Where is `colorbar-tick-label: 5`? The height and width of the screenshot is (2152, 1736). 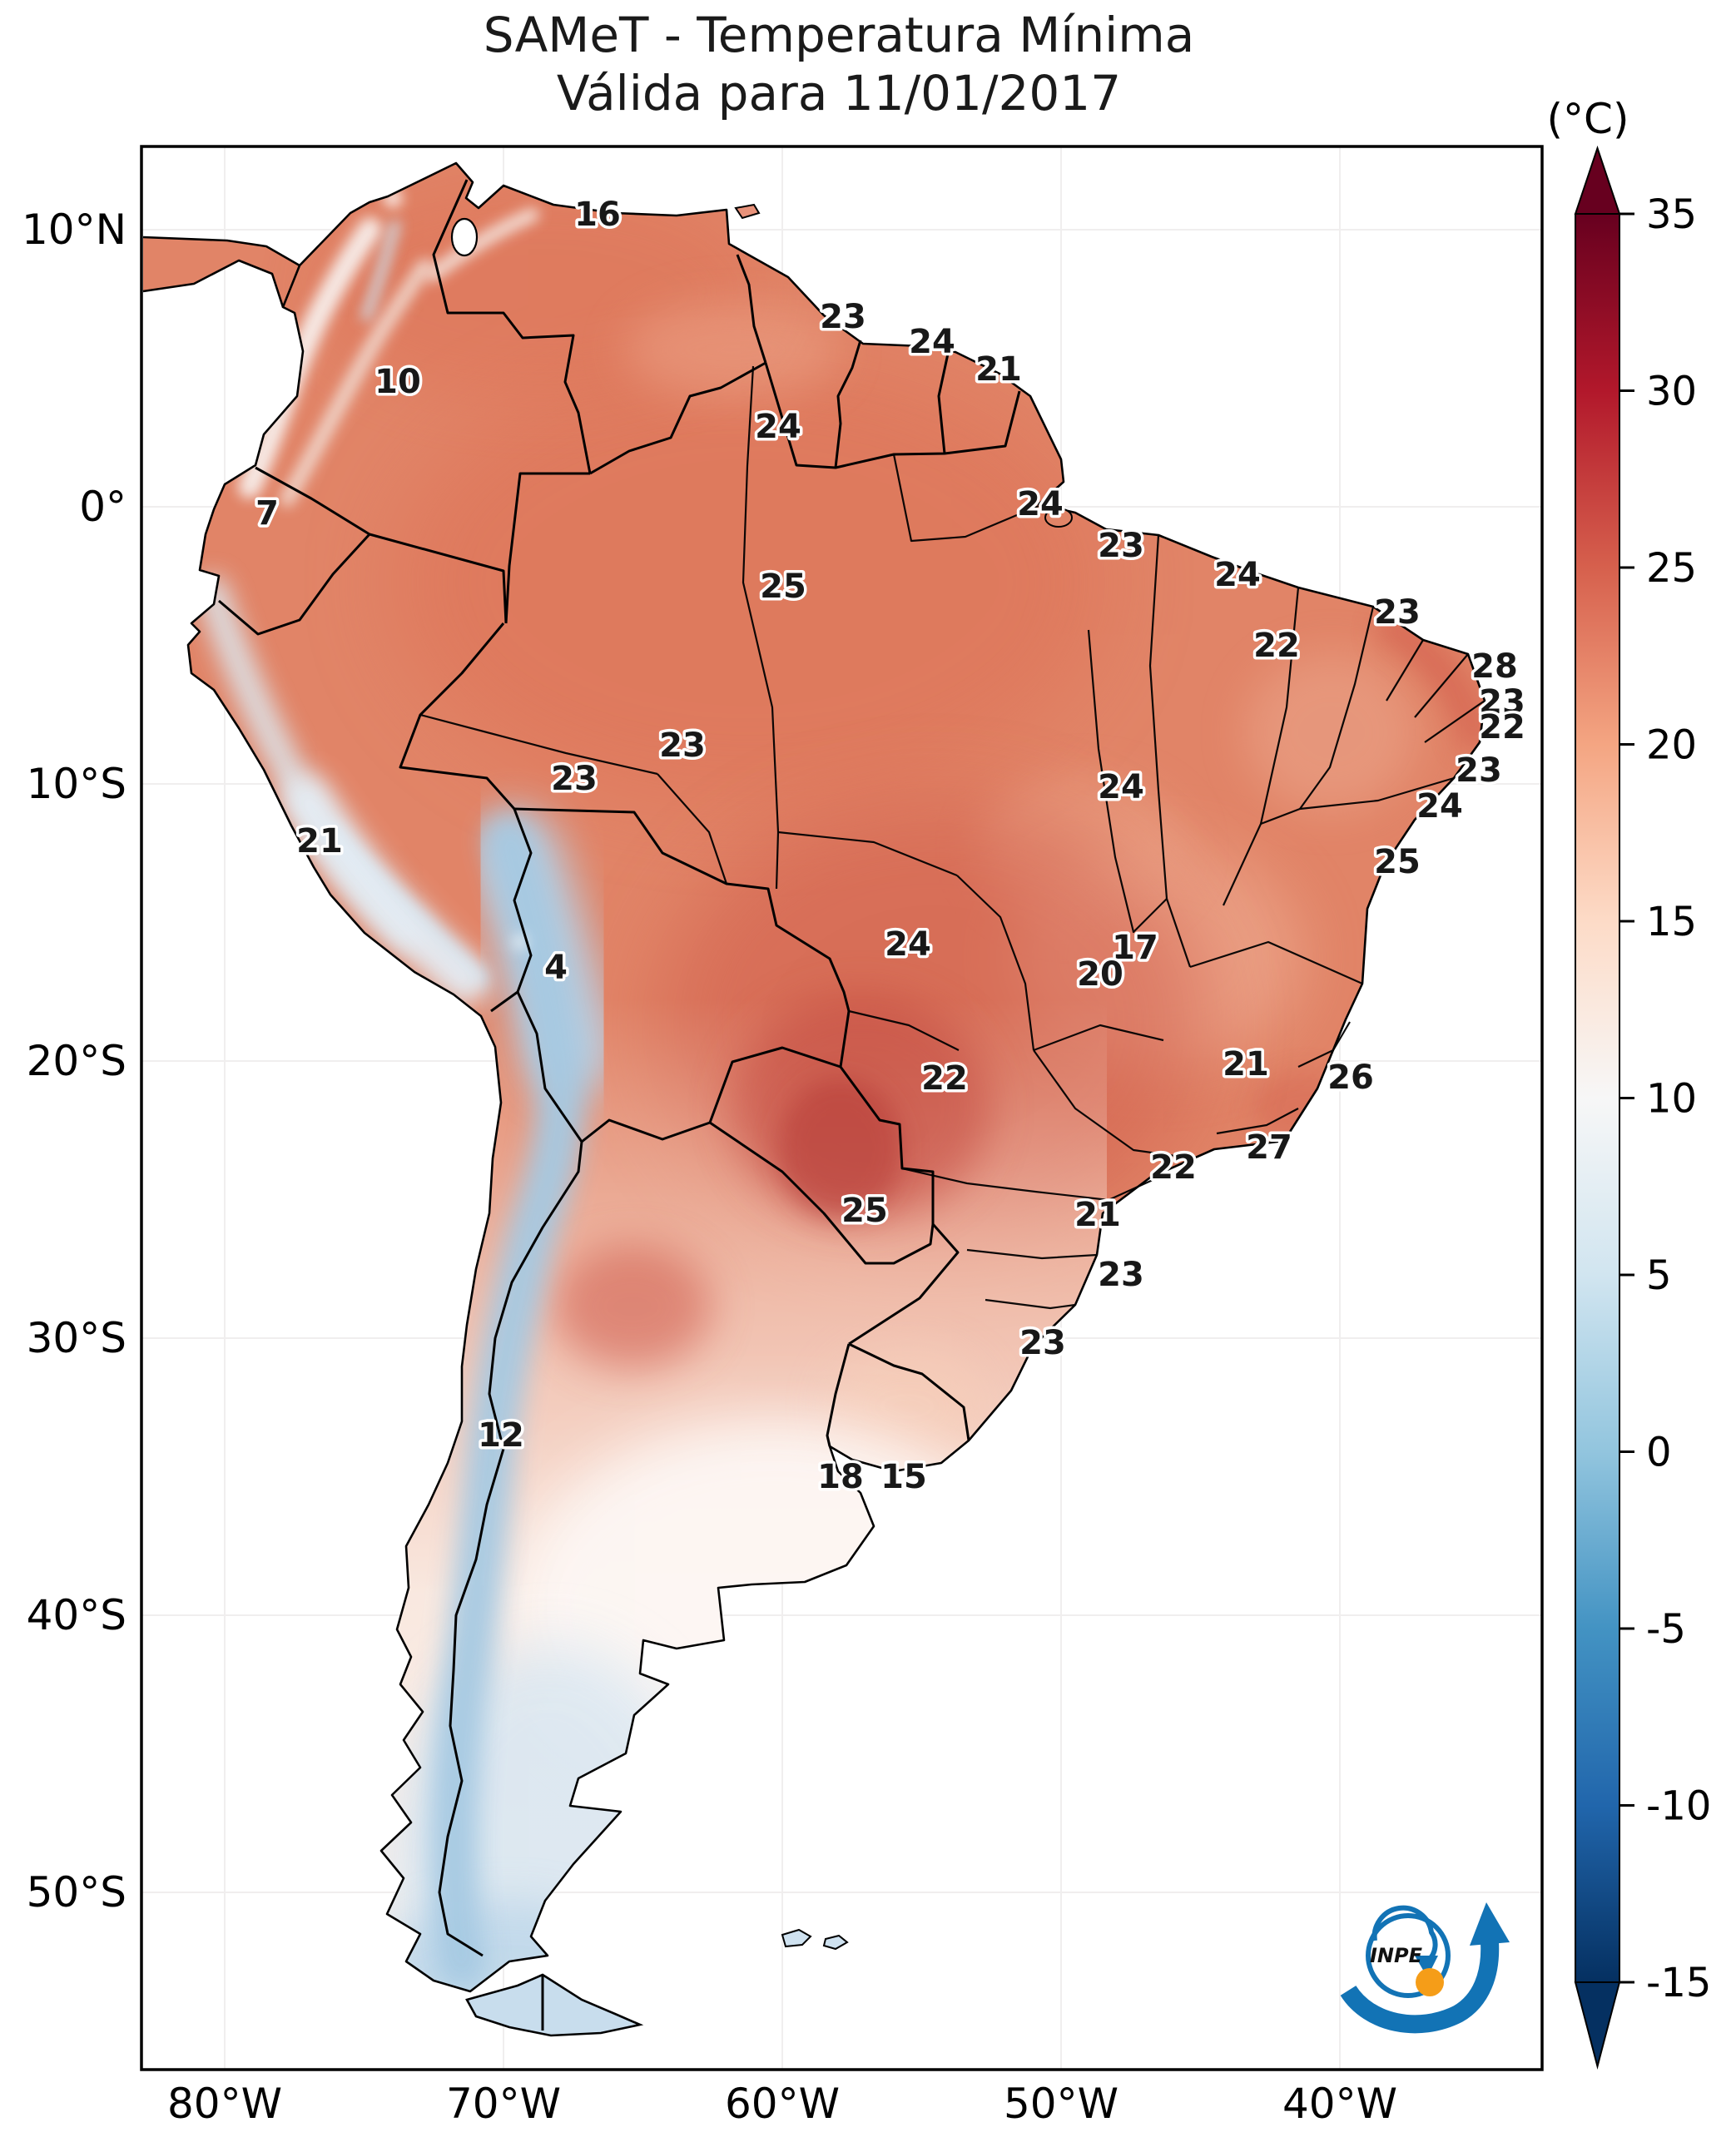 colorbar-tick-label: 5 is located at coordinates (1659, 1275).